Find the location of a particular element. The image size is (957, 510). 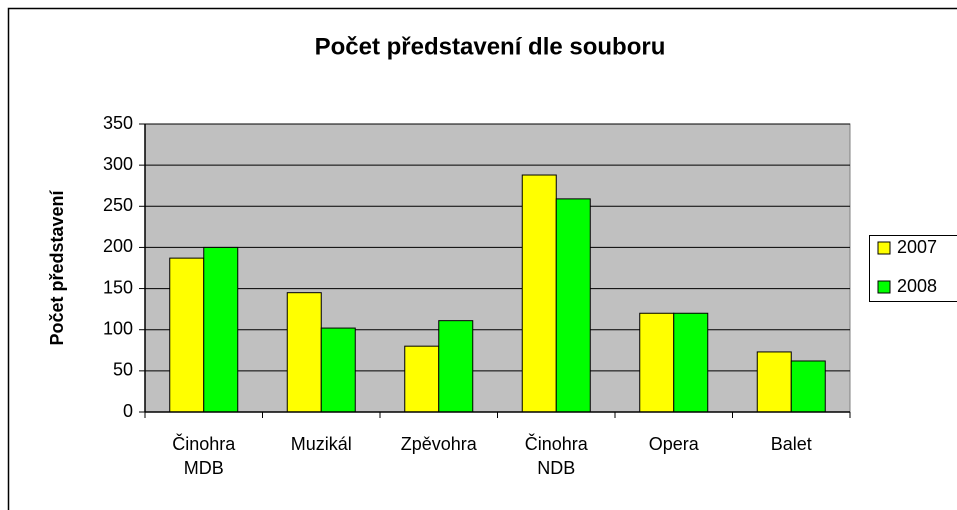

y-tick-label: 250 is located at coordinates (118, 205).